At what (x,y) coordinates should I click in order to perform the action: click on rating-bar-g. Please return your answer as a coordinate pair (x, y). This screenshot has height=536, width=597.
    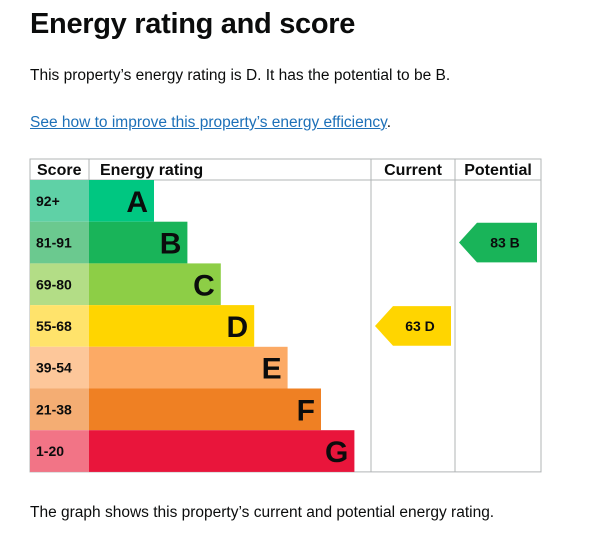
    Looking at the image, I should click on (222, 451).